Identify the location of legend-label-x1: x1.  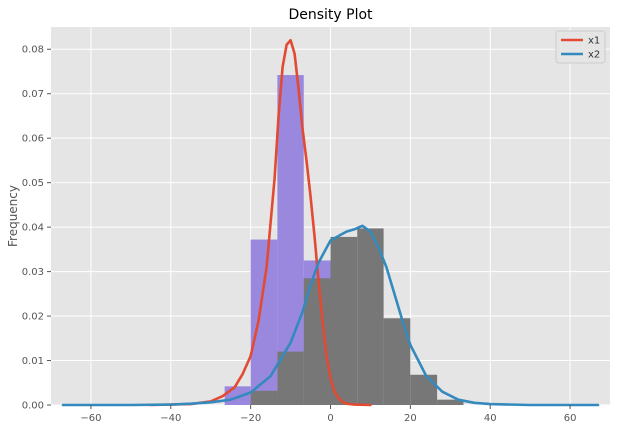
(594, 41).